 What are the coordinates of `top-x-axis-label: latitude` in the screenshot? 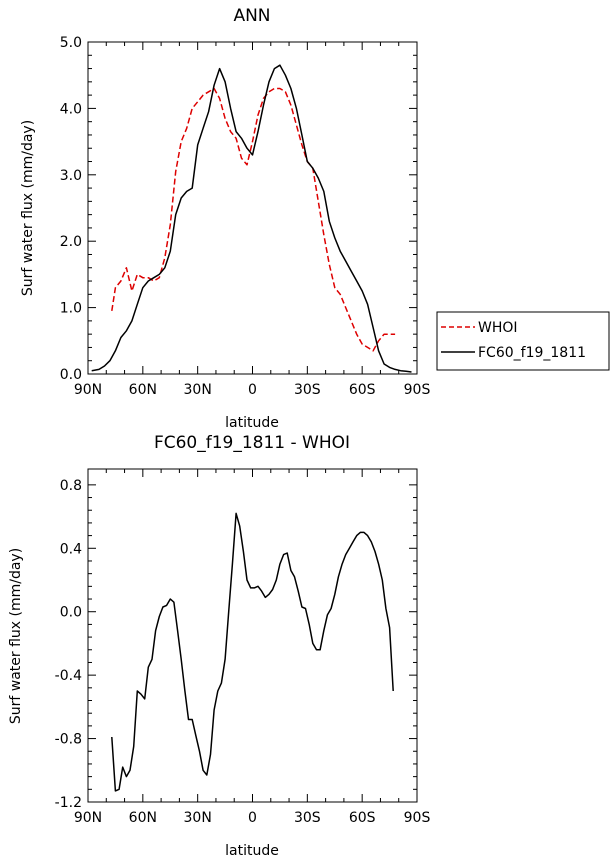 It's located at (252, 423).